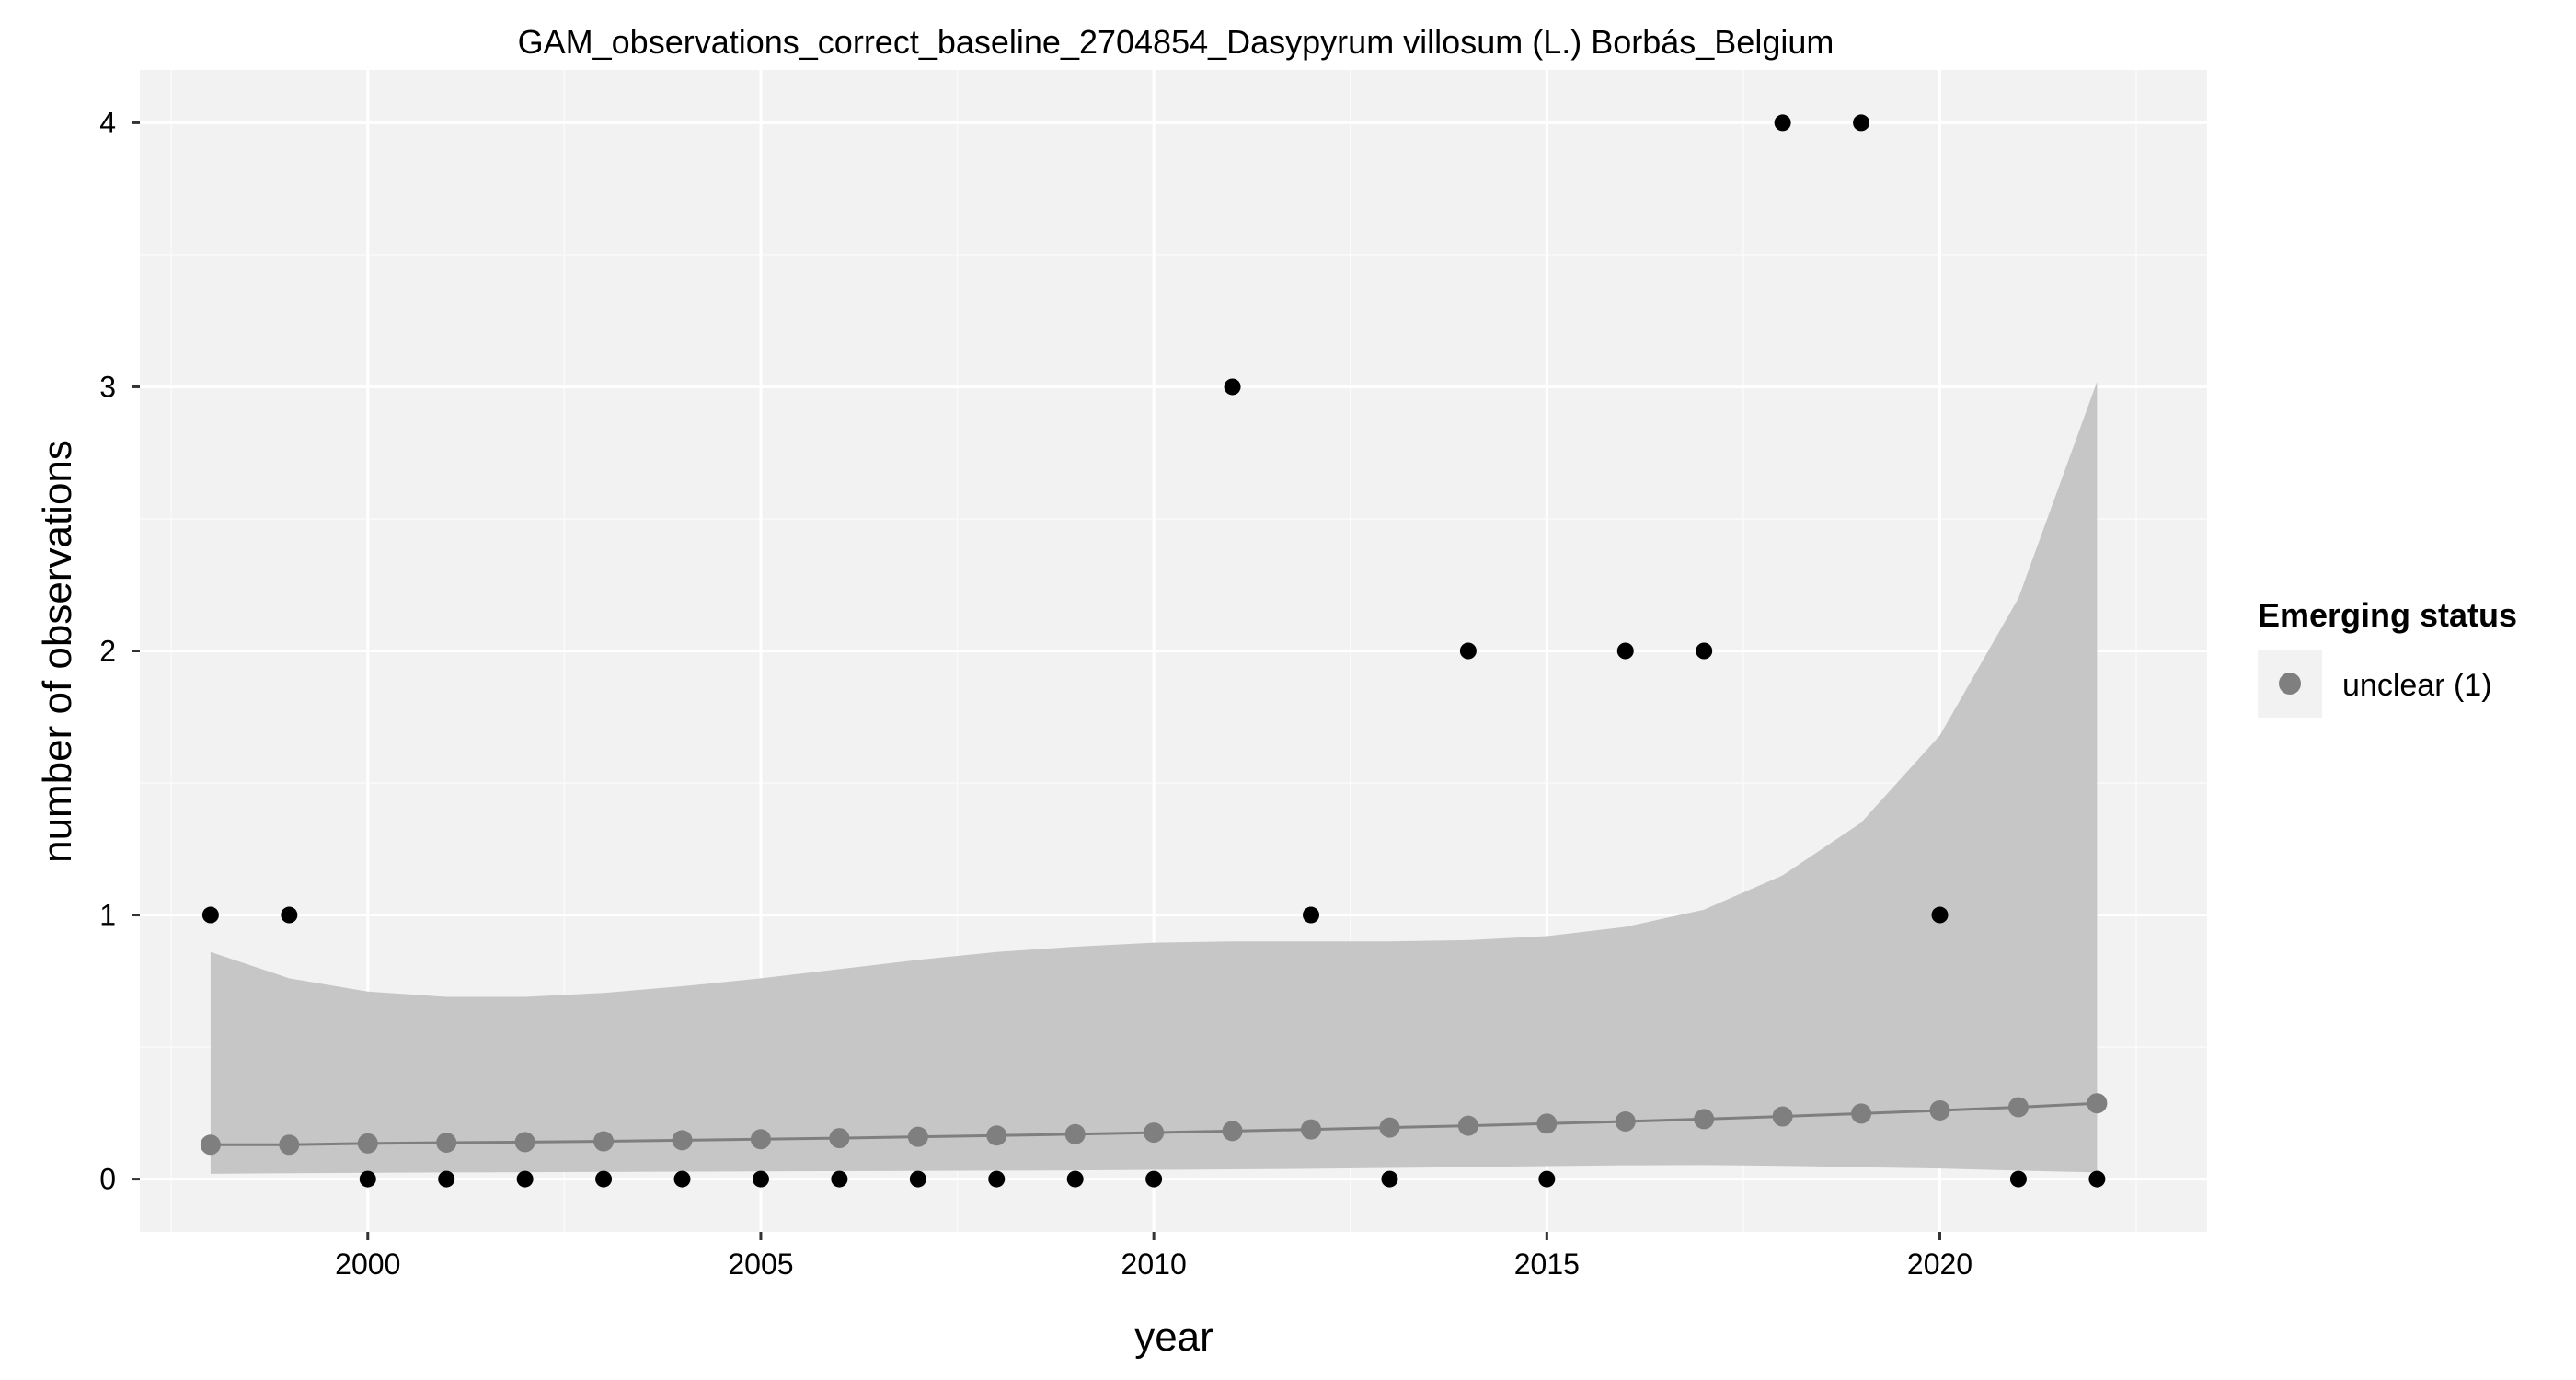 Image resolution: width=2576 pixels, height=1380 pixels. I want to click on y-tick-label: 3, so click(107, 386).